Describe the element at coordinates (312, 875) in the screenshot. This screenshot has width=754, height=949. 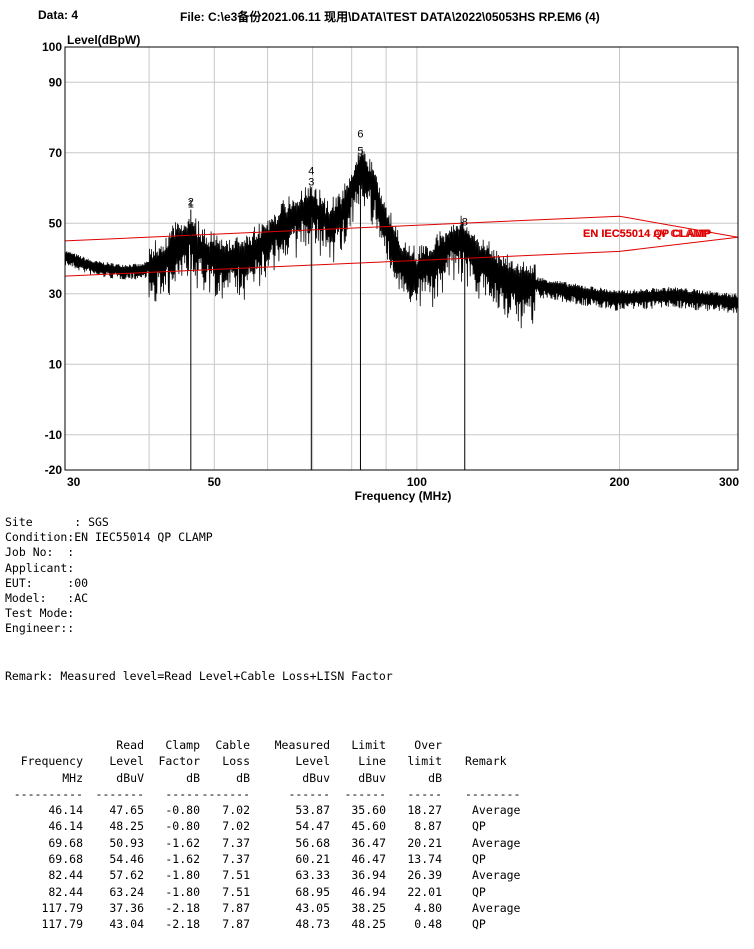
I see `table-cell: 63.33` at that location.